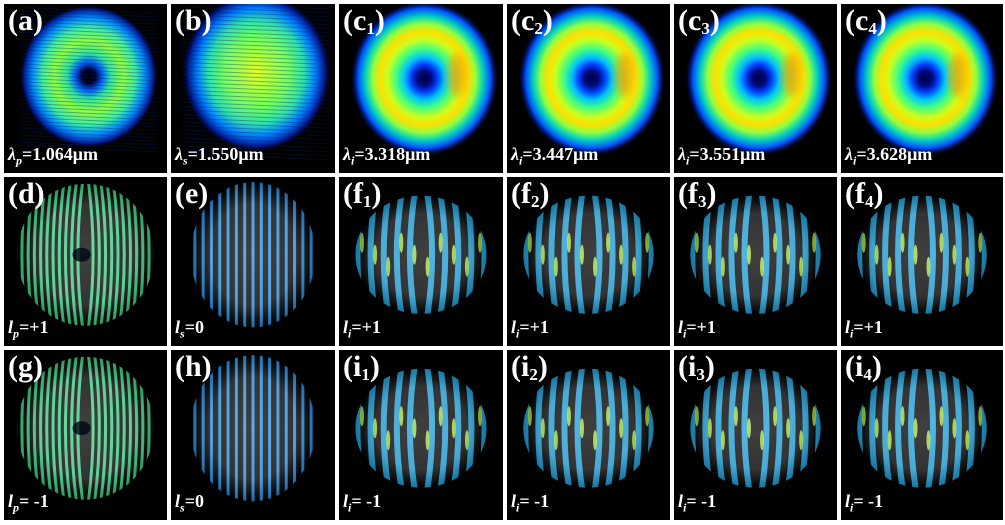  Describe the element at coordinates (697, 194) in the screenshot. I see `panel-label: (f3)` at that location.